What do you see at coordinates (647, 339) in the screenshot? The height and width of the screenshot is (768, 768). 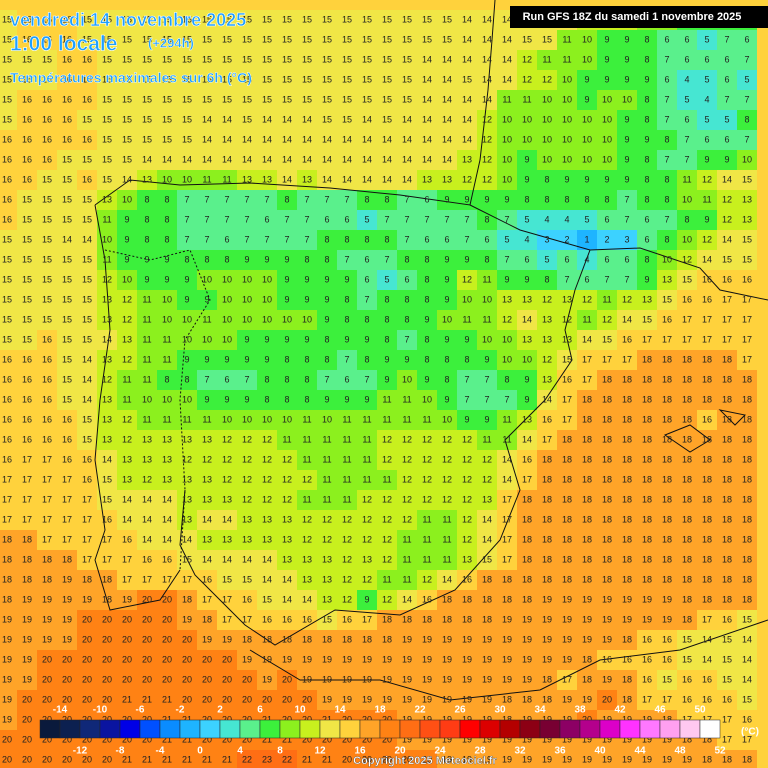 I see `value-label: 17` at bounding box center [647, 339].